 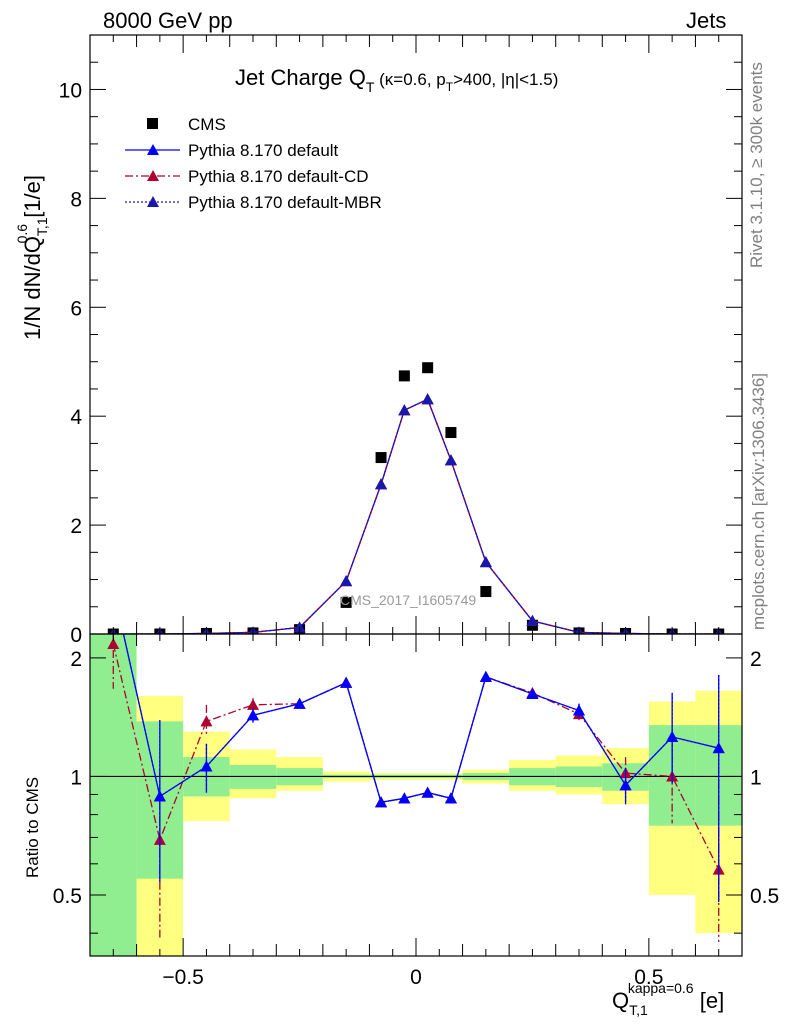 I want to click on ratio-y-tick-label-right: 1, so click(x=756, y=777).